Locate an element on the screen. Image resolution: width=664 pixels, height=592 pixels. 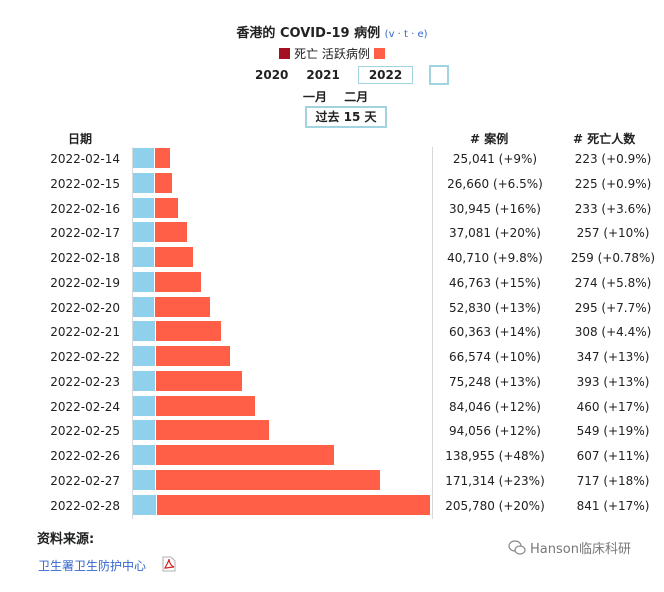
legend: 死亡 活跃病例 is located at coordinates (332, 53).